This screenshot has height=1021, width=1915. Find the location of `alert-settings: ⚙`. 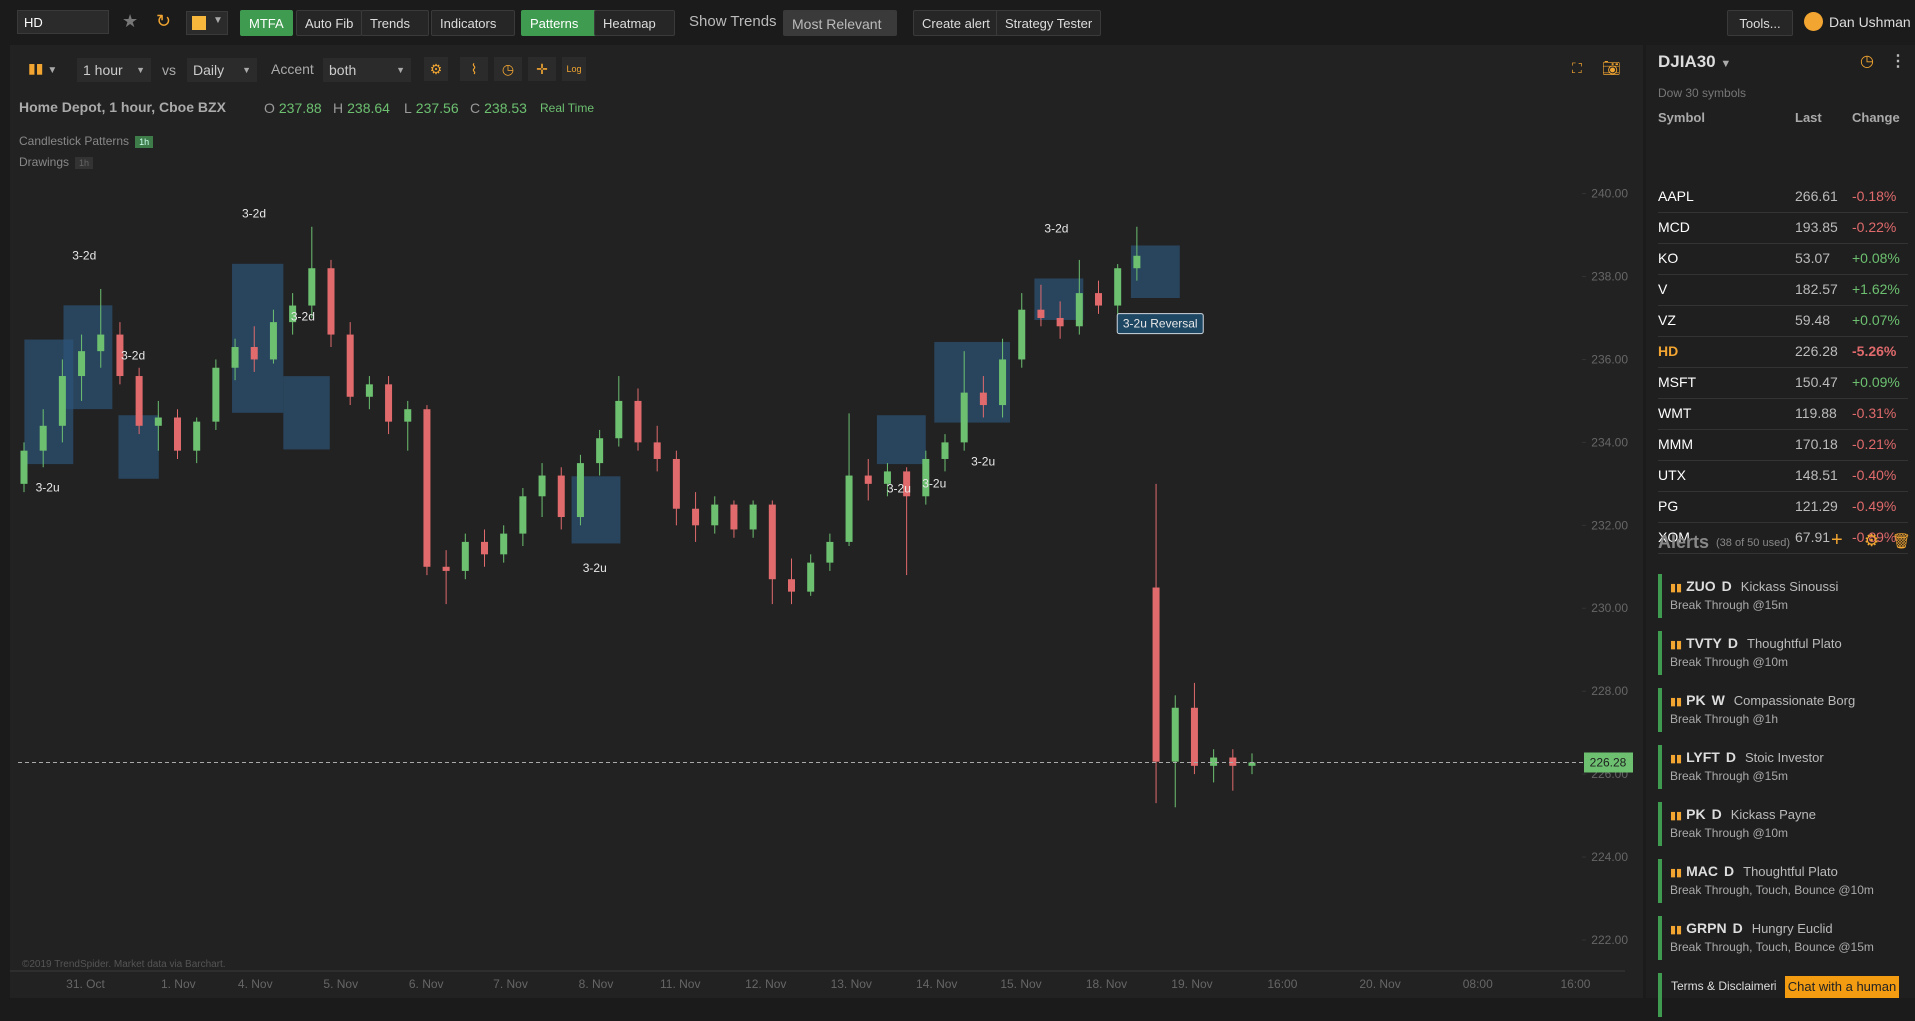

alert-settings: ⚙ is located at coordinates (1872, 540).